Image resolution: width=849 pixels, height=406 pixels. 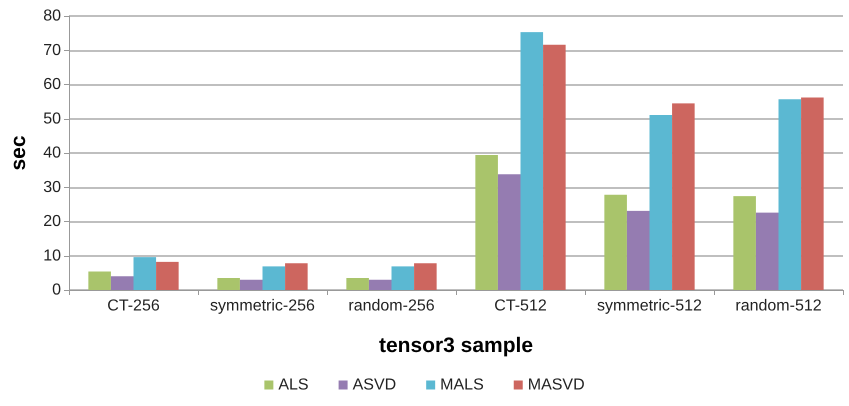 What do you see at coordinates (52, 84) in the screenshot?
I see `y-tick-label: 60` at bounding box center [52, 84].